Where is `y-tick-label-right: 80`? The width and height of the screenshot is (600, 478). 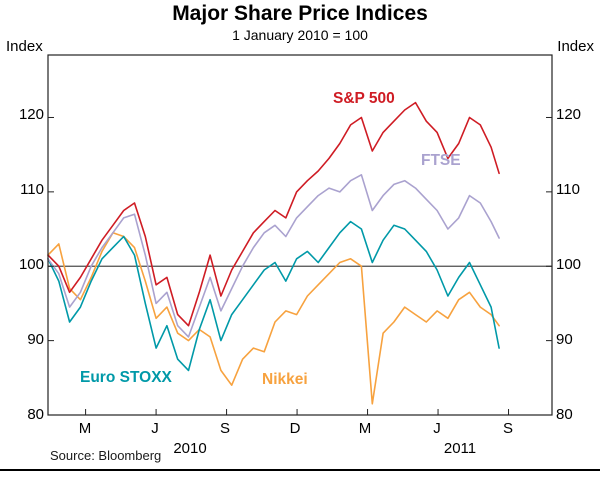 y-tick-label-right: 80 is located at coordinates (564, 414).